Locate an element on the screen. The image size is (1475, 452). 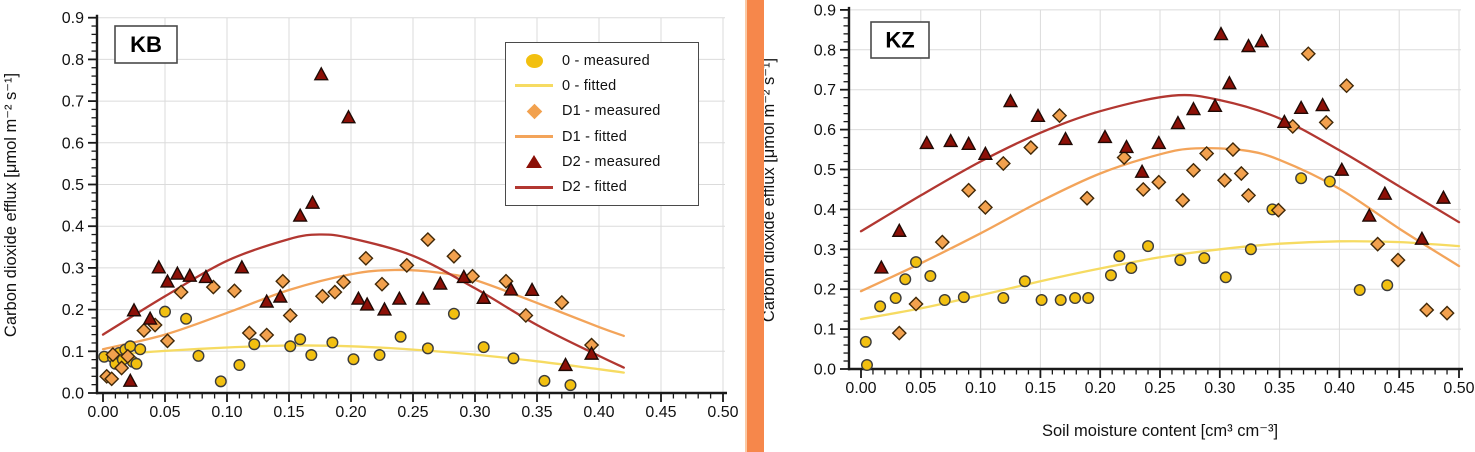
x-tick-label: 0.10 is located at coordinates (226, 412).